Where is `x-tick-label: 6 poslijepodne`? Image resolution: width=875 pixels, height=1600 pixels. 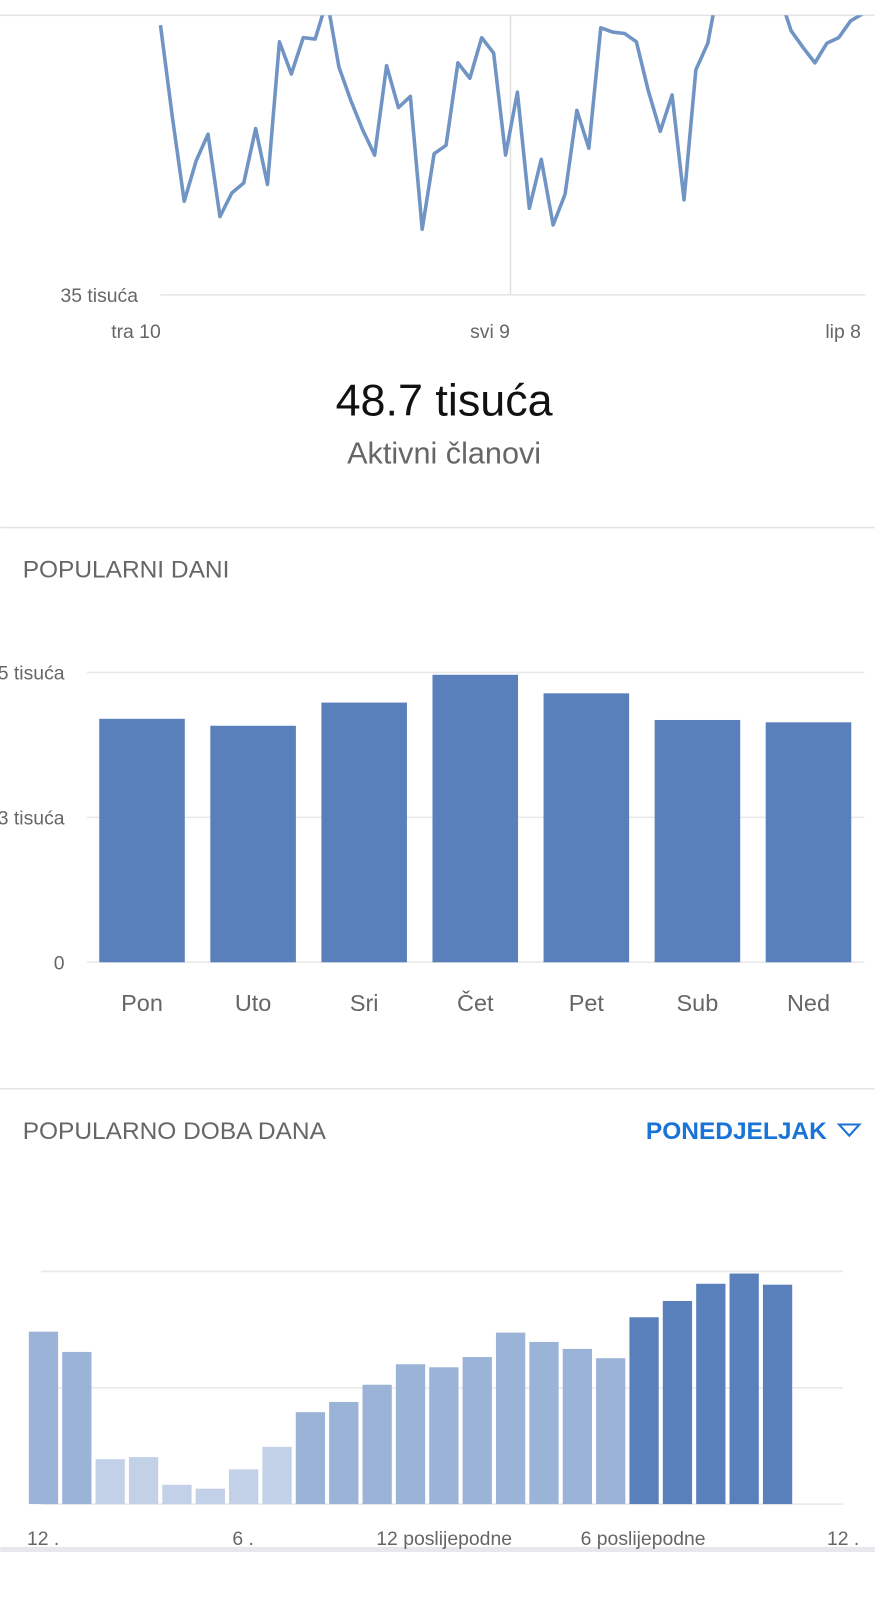 x-tick-label: 6 poslijepodne is located at coordinates (643, 1539).